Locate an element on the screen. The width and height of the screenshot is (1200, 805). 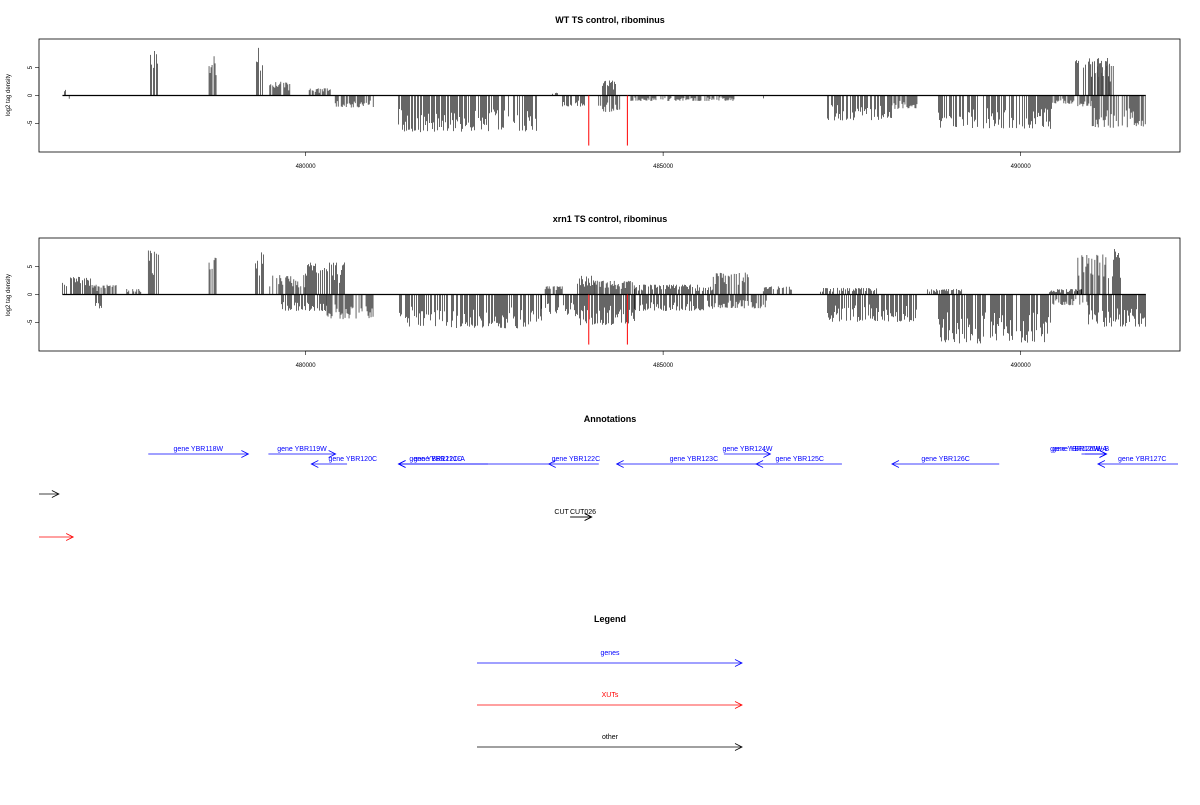
feature-label: gene YBR123C is located at coordinates (694, 459).